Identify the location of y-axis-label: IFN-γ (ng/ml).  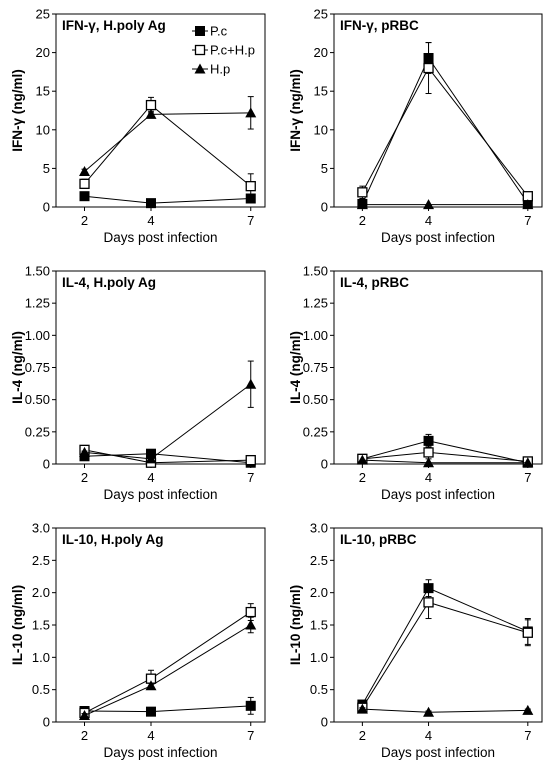
(17, 110).